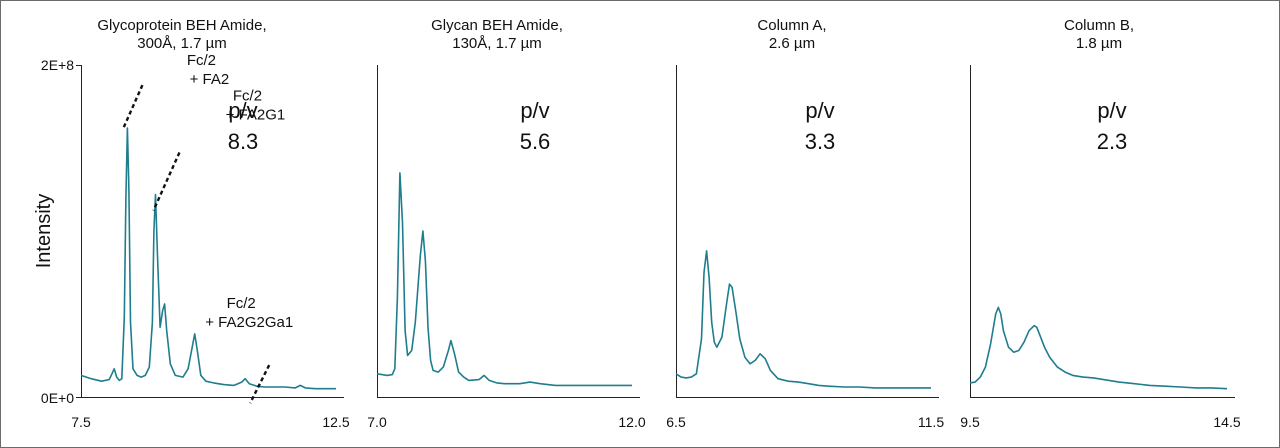 The width and height of the screenshot is (1280, 448). Describe the element at coordinates (57, 65) in the screenshot. I see `y-tick-label: 2E+8` at that location.